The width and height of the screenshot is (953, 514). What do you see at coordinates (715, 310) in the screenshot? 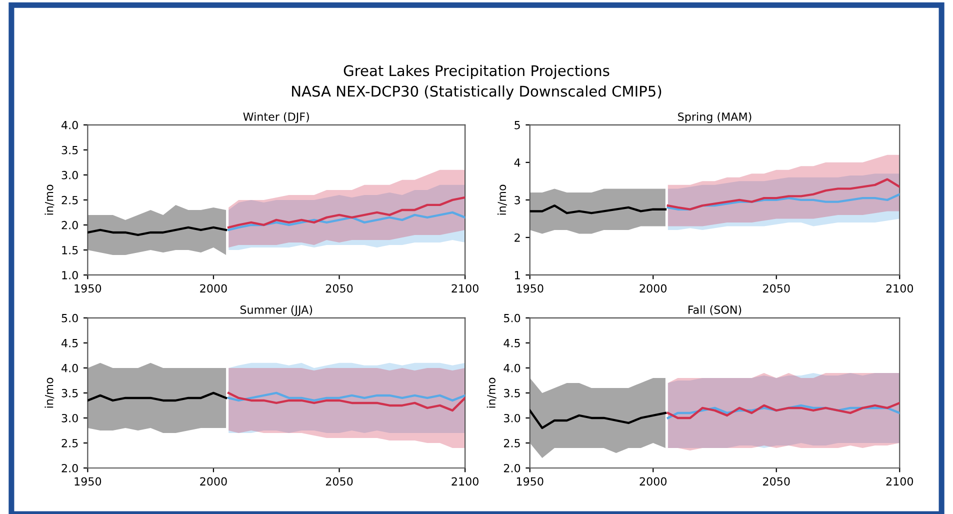
I see `chart-title: Fall (SON)` at bounding box center [715, 310].